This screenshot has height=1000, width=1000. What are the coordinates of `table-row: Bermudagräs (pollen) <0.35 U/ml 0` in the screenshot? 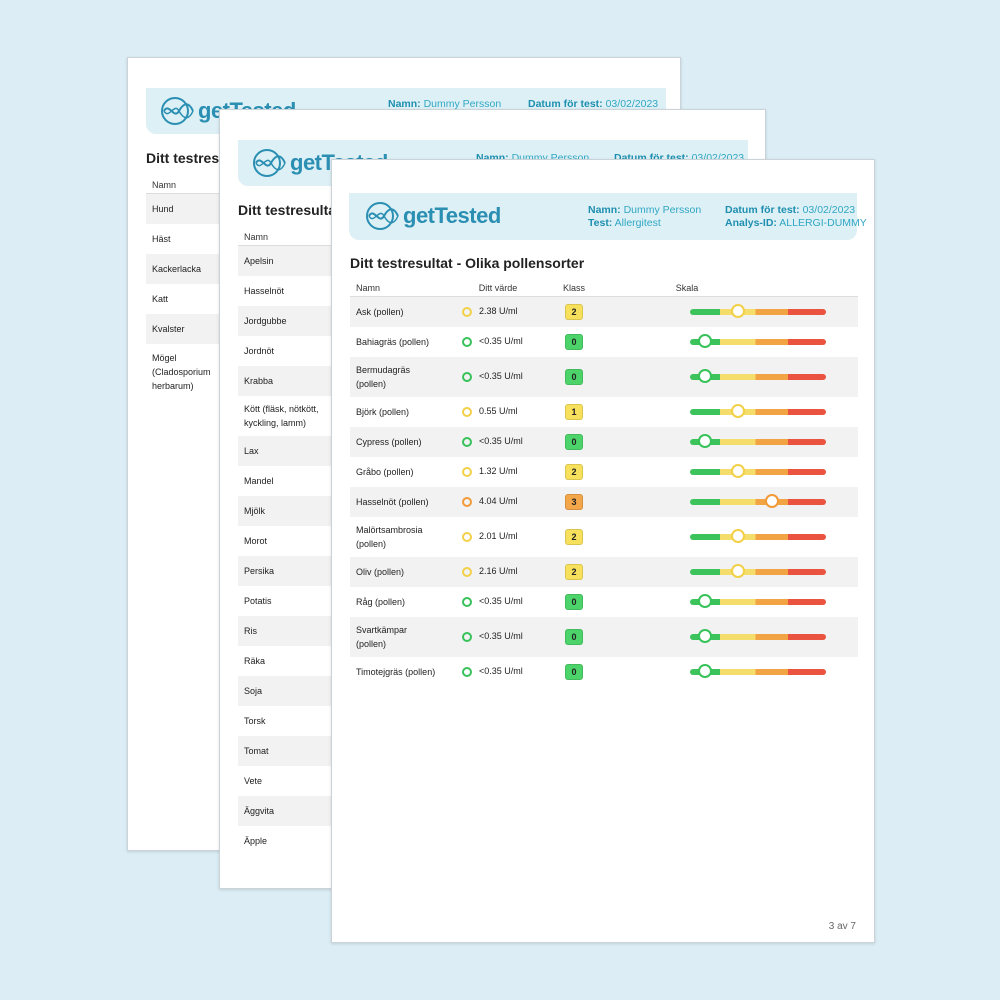 It's located at (604, 376).